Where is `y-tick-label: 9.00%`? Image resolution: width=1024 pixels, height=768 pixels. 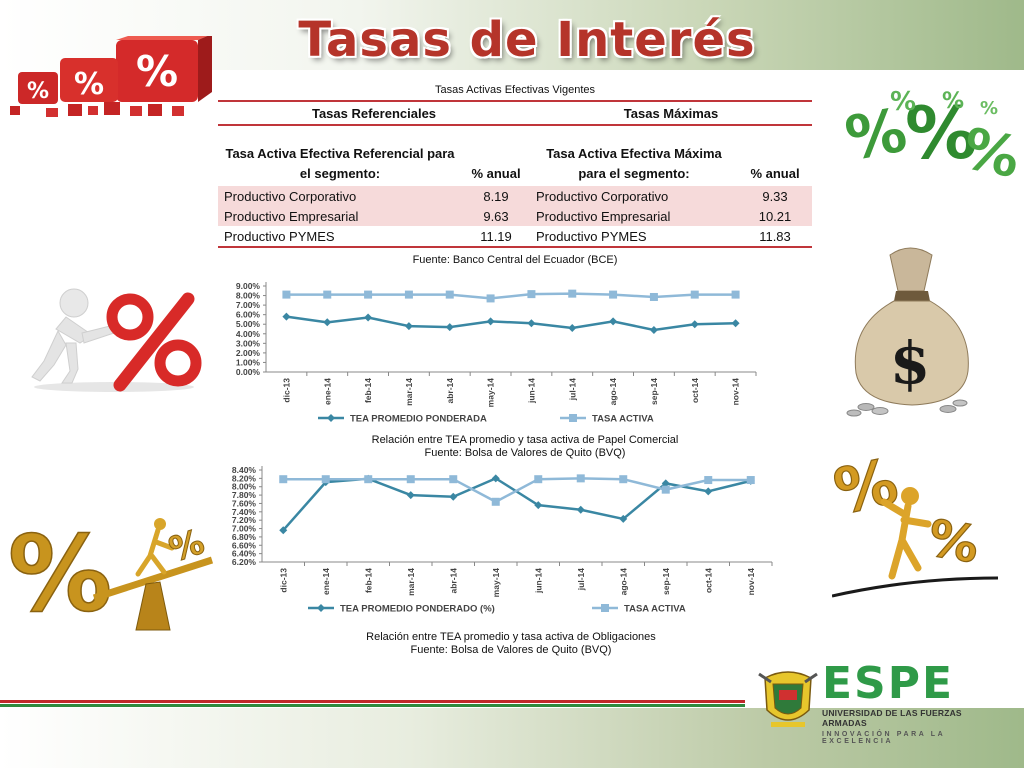 y-tick-label: 9.00% is located at coordinates (248, 286).